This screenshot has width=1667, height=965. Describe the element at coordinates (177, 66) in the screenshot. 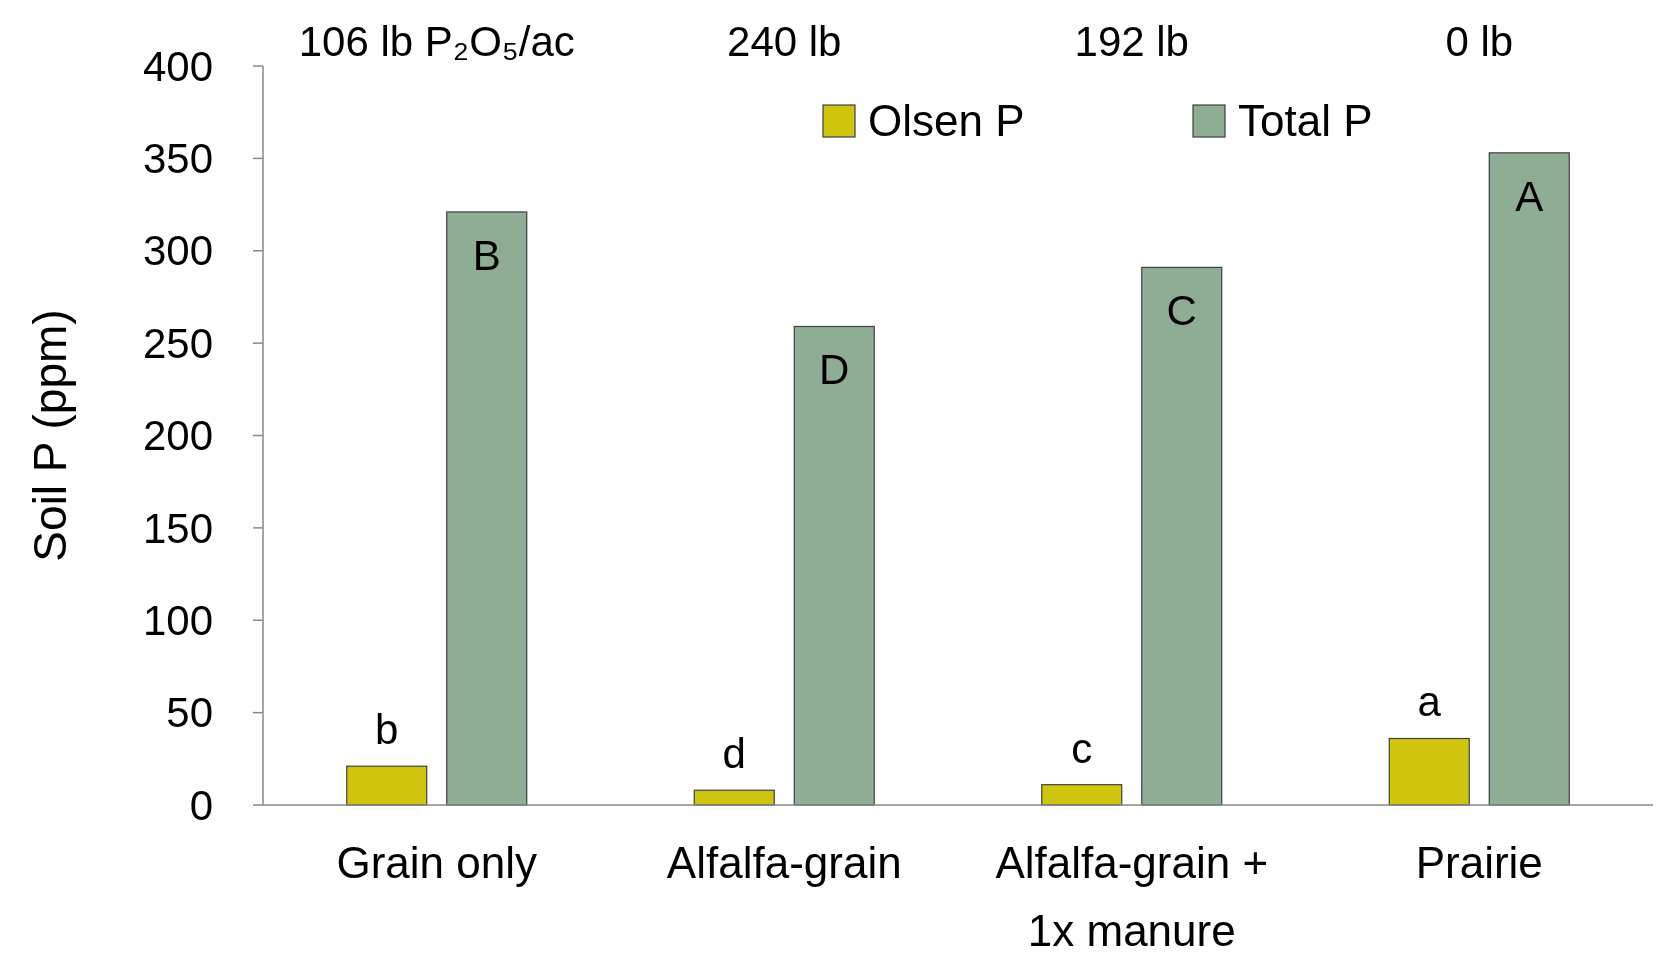

I see `y-tick-label: 400` at that location.